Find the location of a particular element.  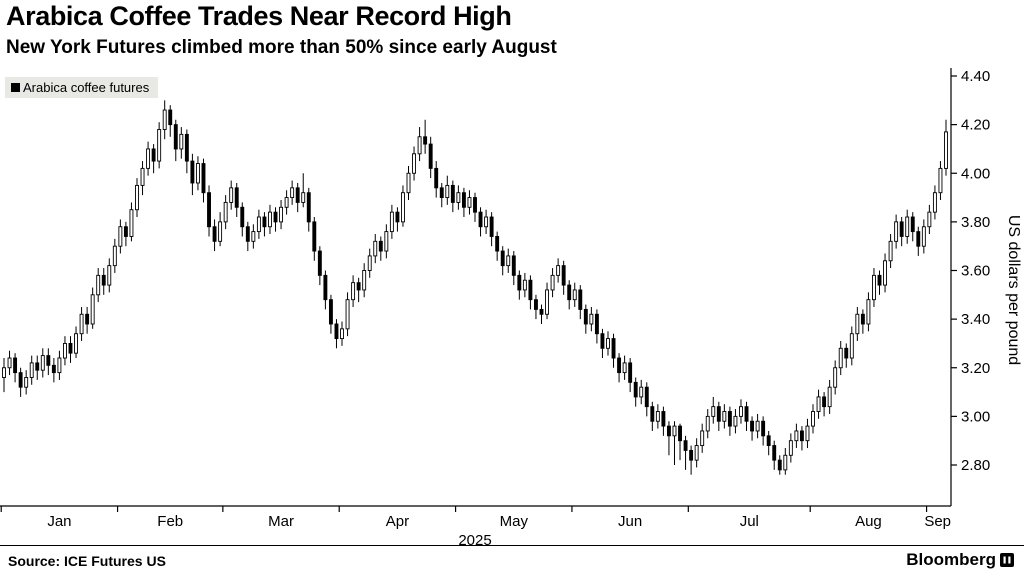

x-month-label: May is located at coordinates (514, 521).